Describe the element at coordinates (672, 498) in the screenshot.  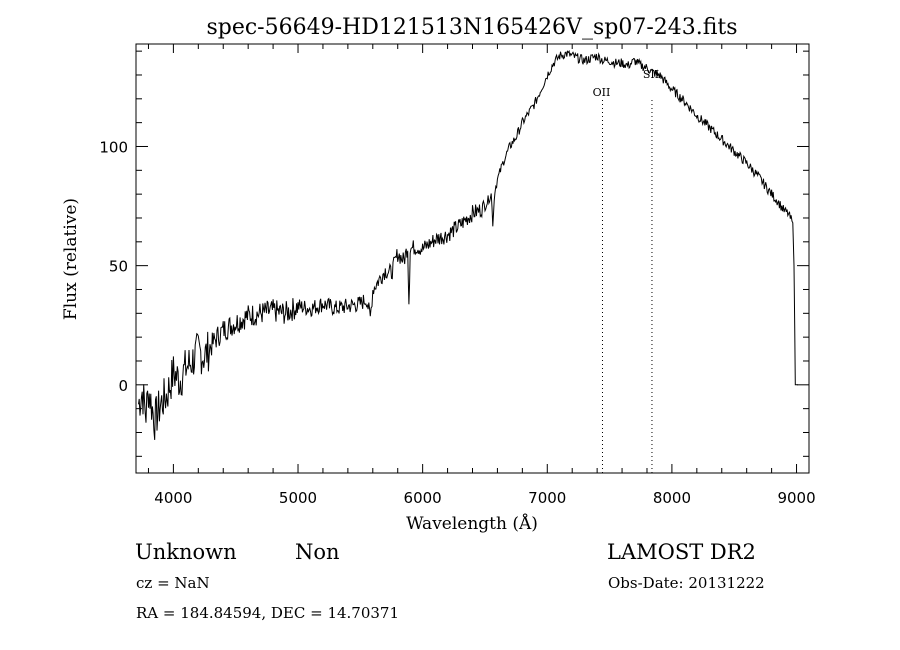
I see `x-tick-label: 8000` at that location.